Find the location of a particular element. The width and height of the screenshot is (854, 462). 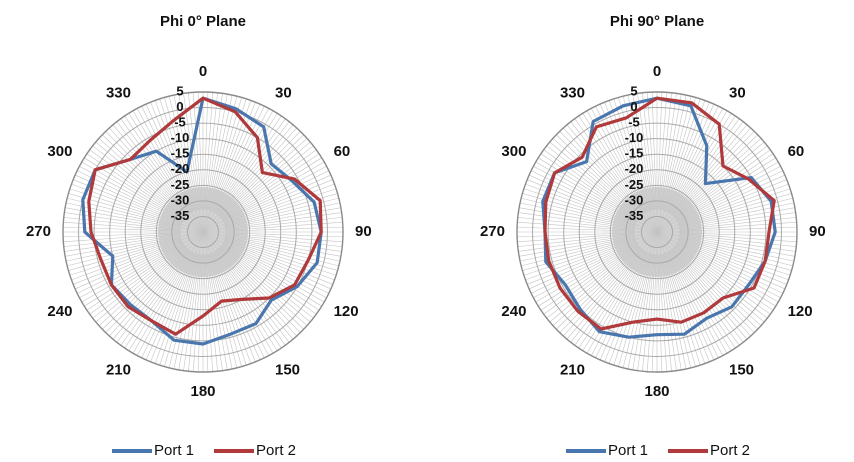

angle-label: 330 is located at coordinates (118, 92).